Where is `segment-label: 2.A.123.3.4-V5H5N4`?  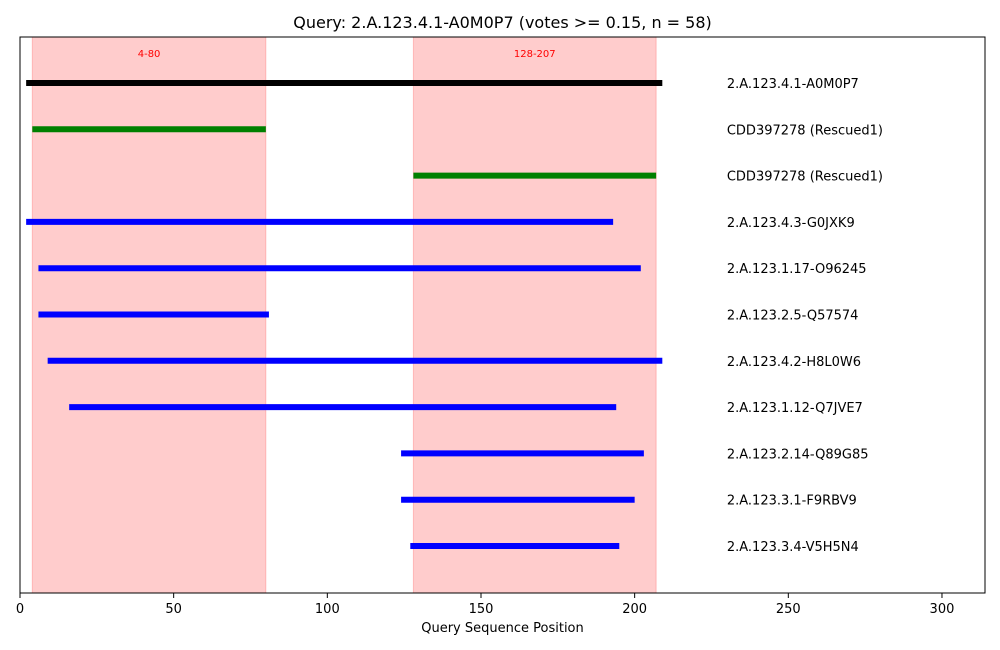 segment-label: 2.A.123.3.4-V5H5N4 is located at coordinates (793, 547).